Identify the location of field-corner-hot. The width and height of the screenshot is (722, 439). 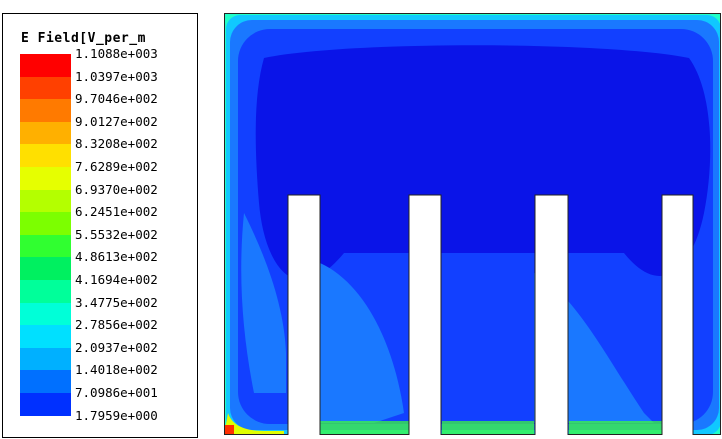
(229, 430).